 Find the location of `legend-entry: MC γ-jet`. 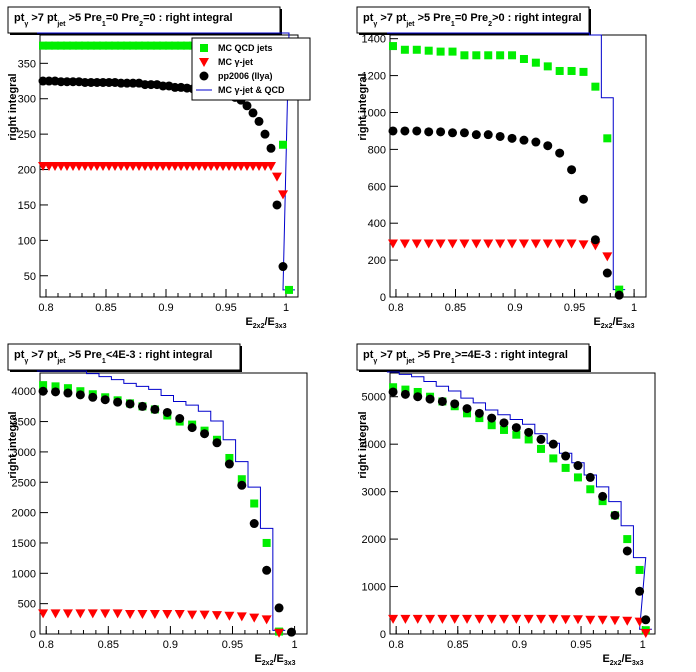

legend-entry: MC γ-jet is located at coordinates (235, 62).